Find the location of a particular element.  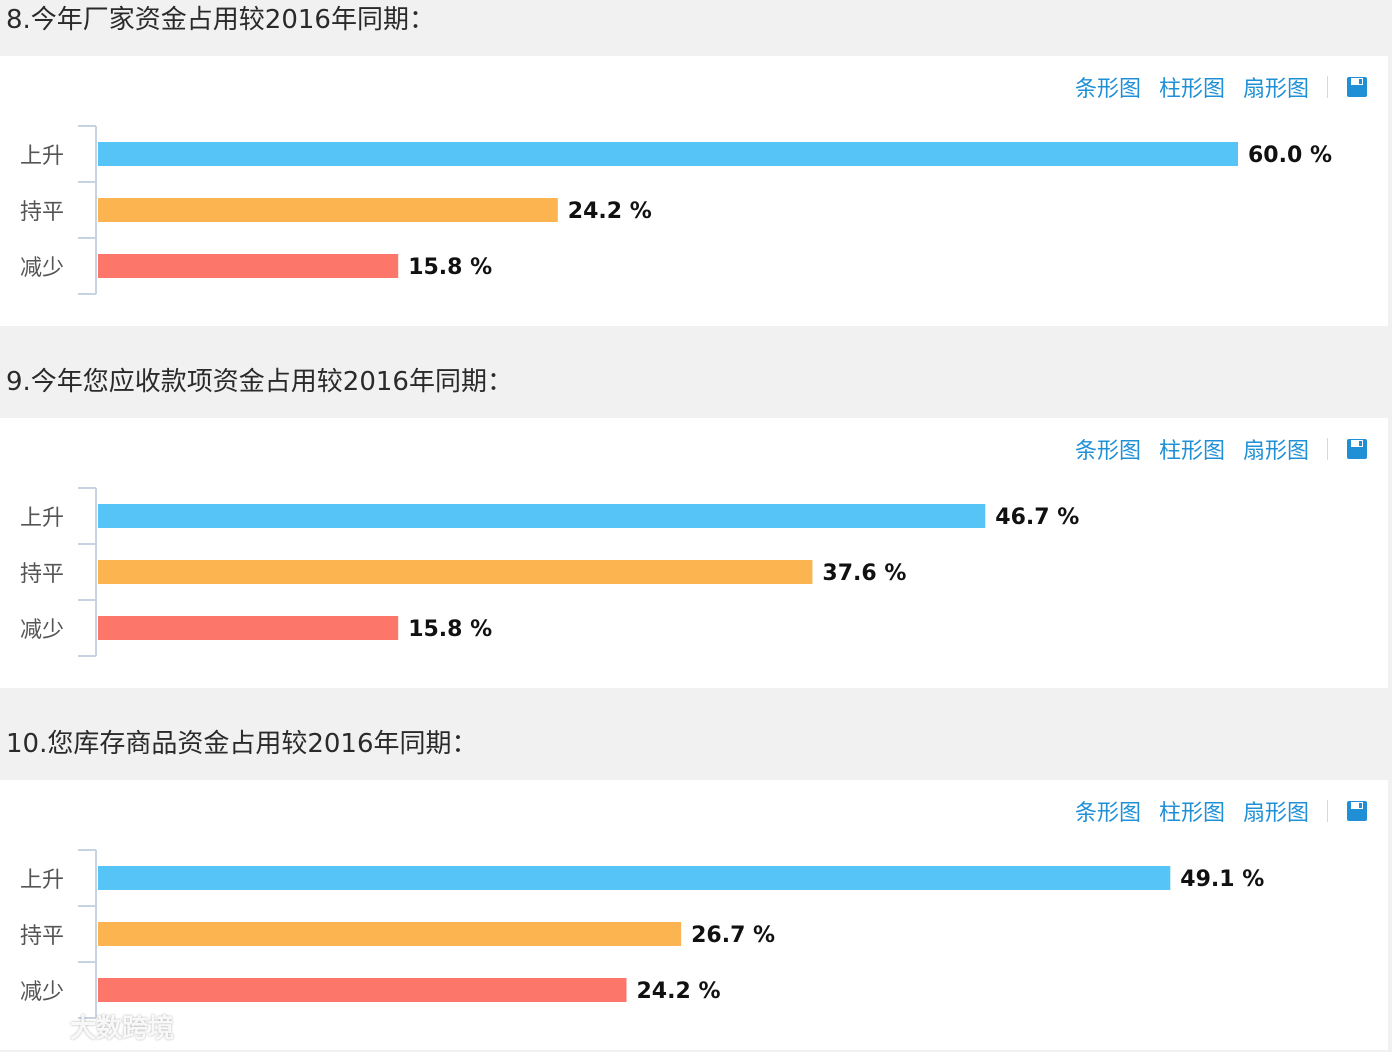

bar-value-label: 37.6 % is located at coordinates (864, 573).